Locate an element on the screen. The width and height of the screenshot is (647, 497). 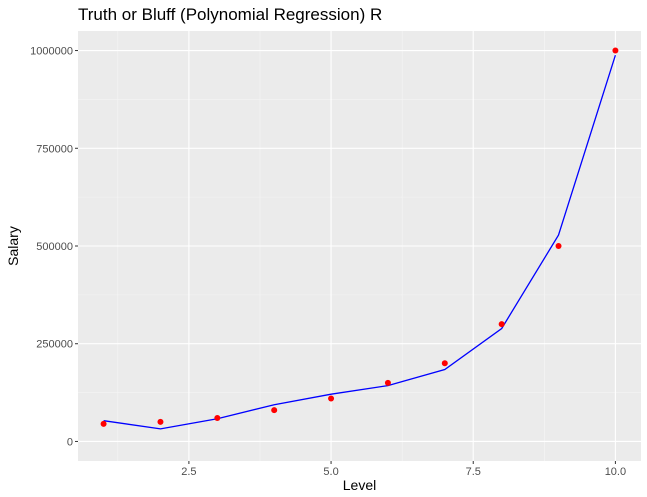
chart-title: Truth or Bluff (Polynomial Regression) R is located at coordinates (230, 14).